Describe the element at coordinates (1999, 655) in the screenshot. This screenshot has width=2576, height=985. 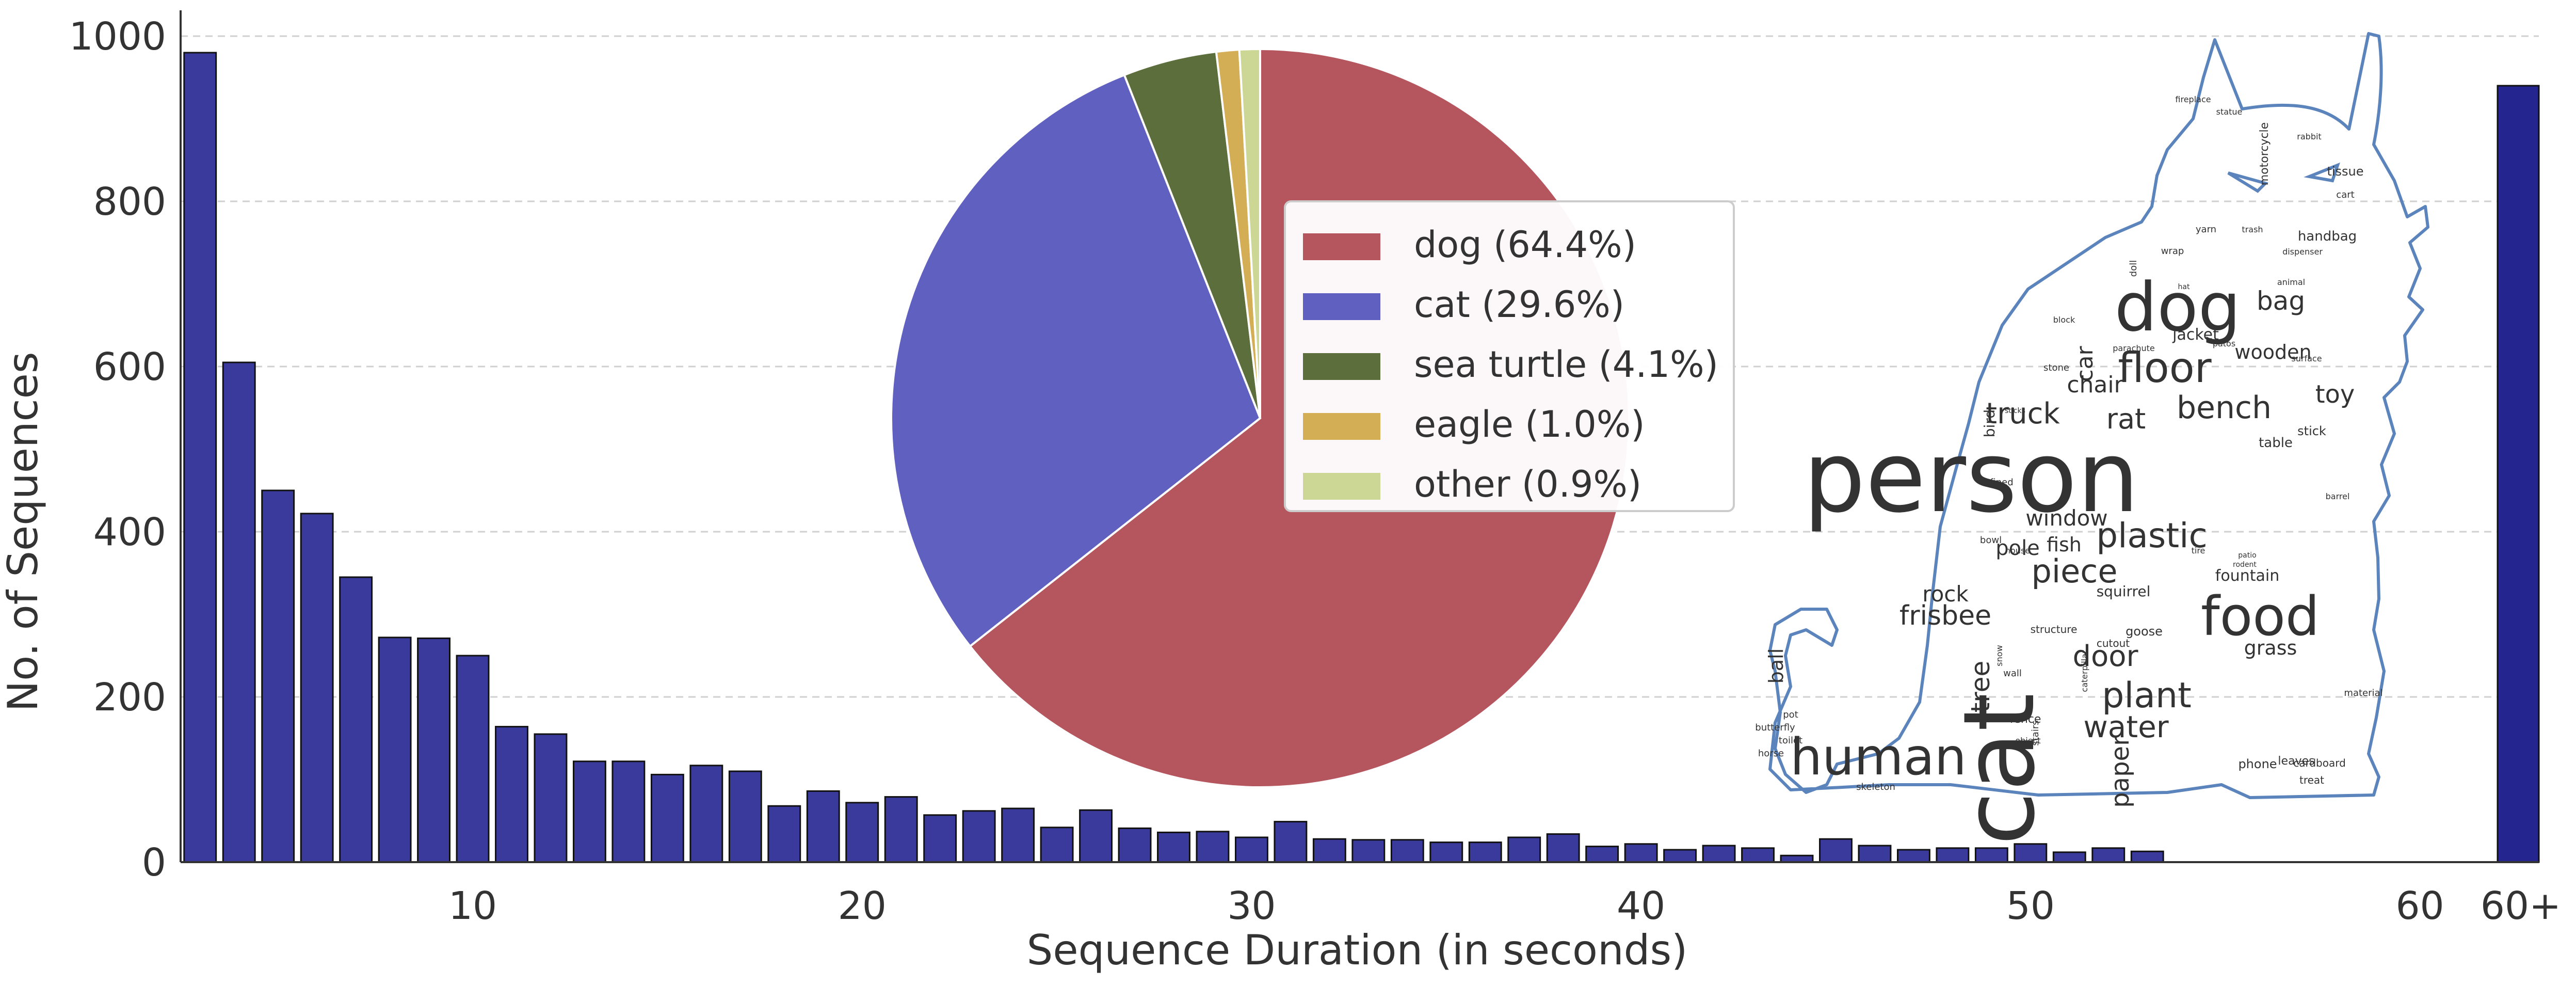
I see `wordcloud-word: snow` at that location.